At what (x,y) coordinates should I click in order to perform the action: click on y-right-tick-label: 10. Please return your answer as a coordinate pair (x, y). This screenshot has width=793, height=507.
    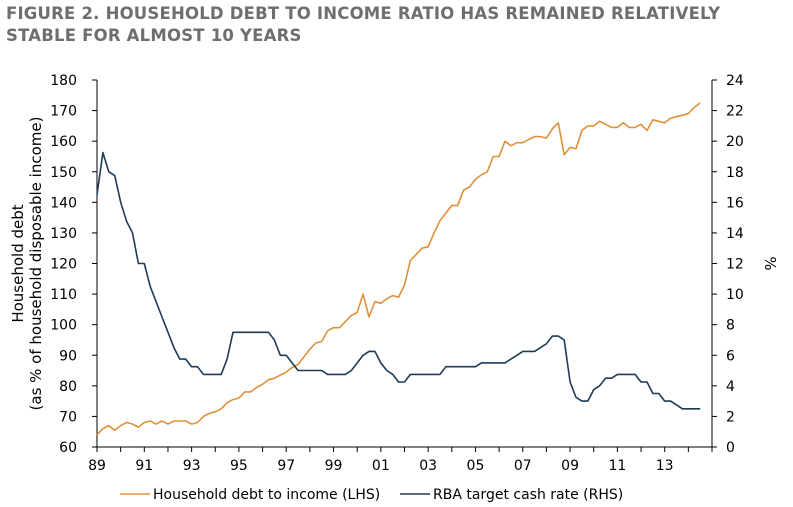
    Looking at the image, I should click on (735, 295).